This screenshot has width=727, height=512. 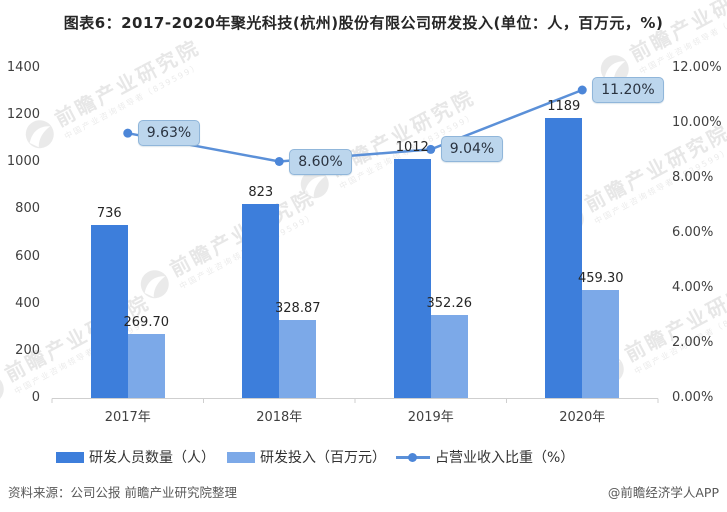 I want to click on legend-item-headcount: 研发人员数量（人）, so click(x=135, y=457).